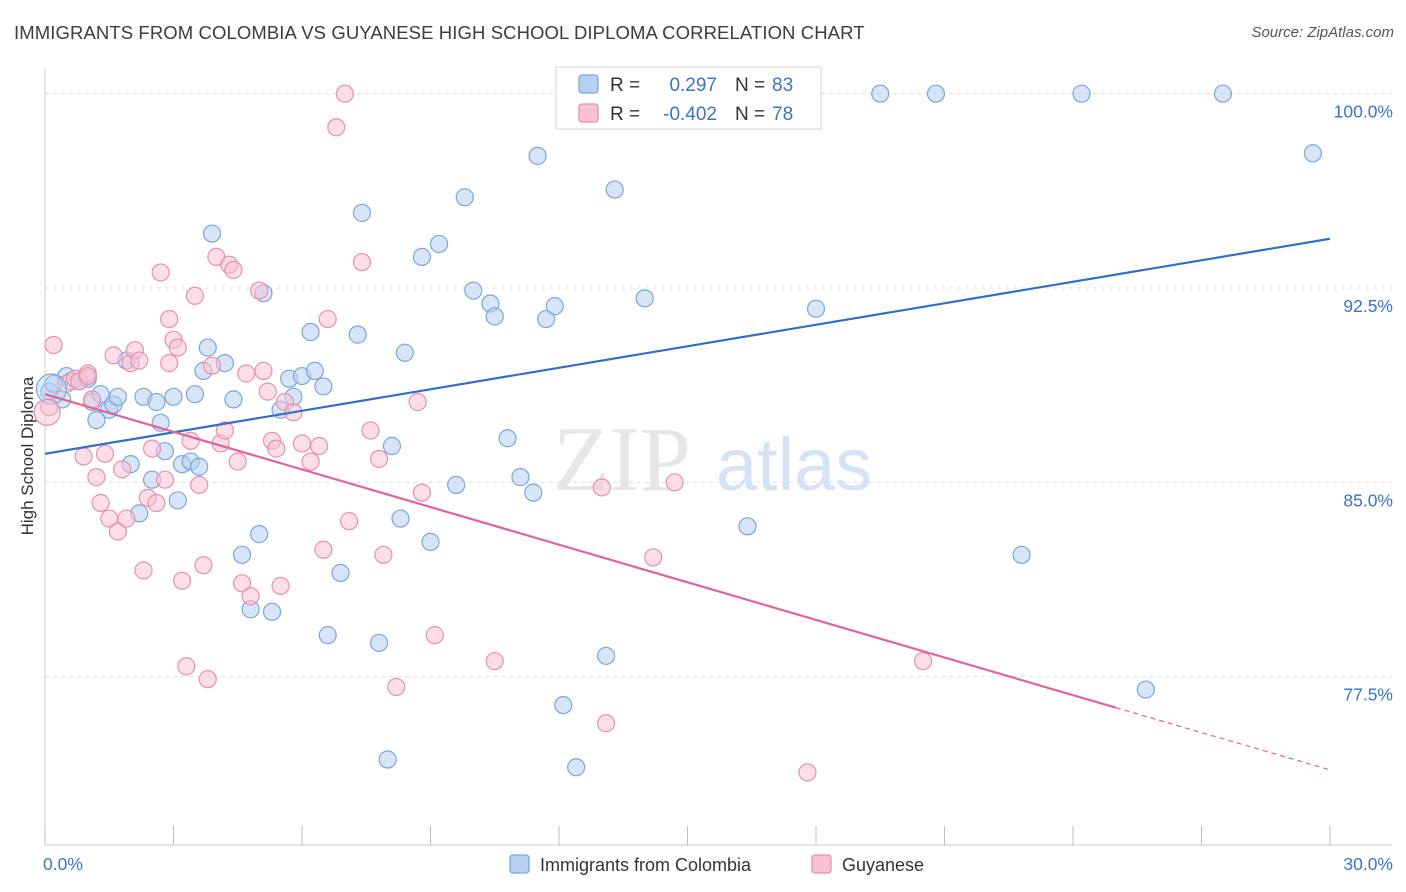  What do you see at coordinates (782, 85) in the screenshot?
I see `stats-n-value-colombia: 83` at bounding box center [782, 85].